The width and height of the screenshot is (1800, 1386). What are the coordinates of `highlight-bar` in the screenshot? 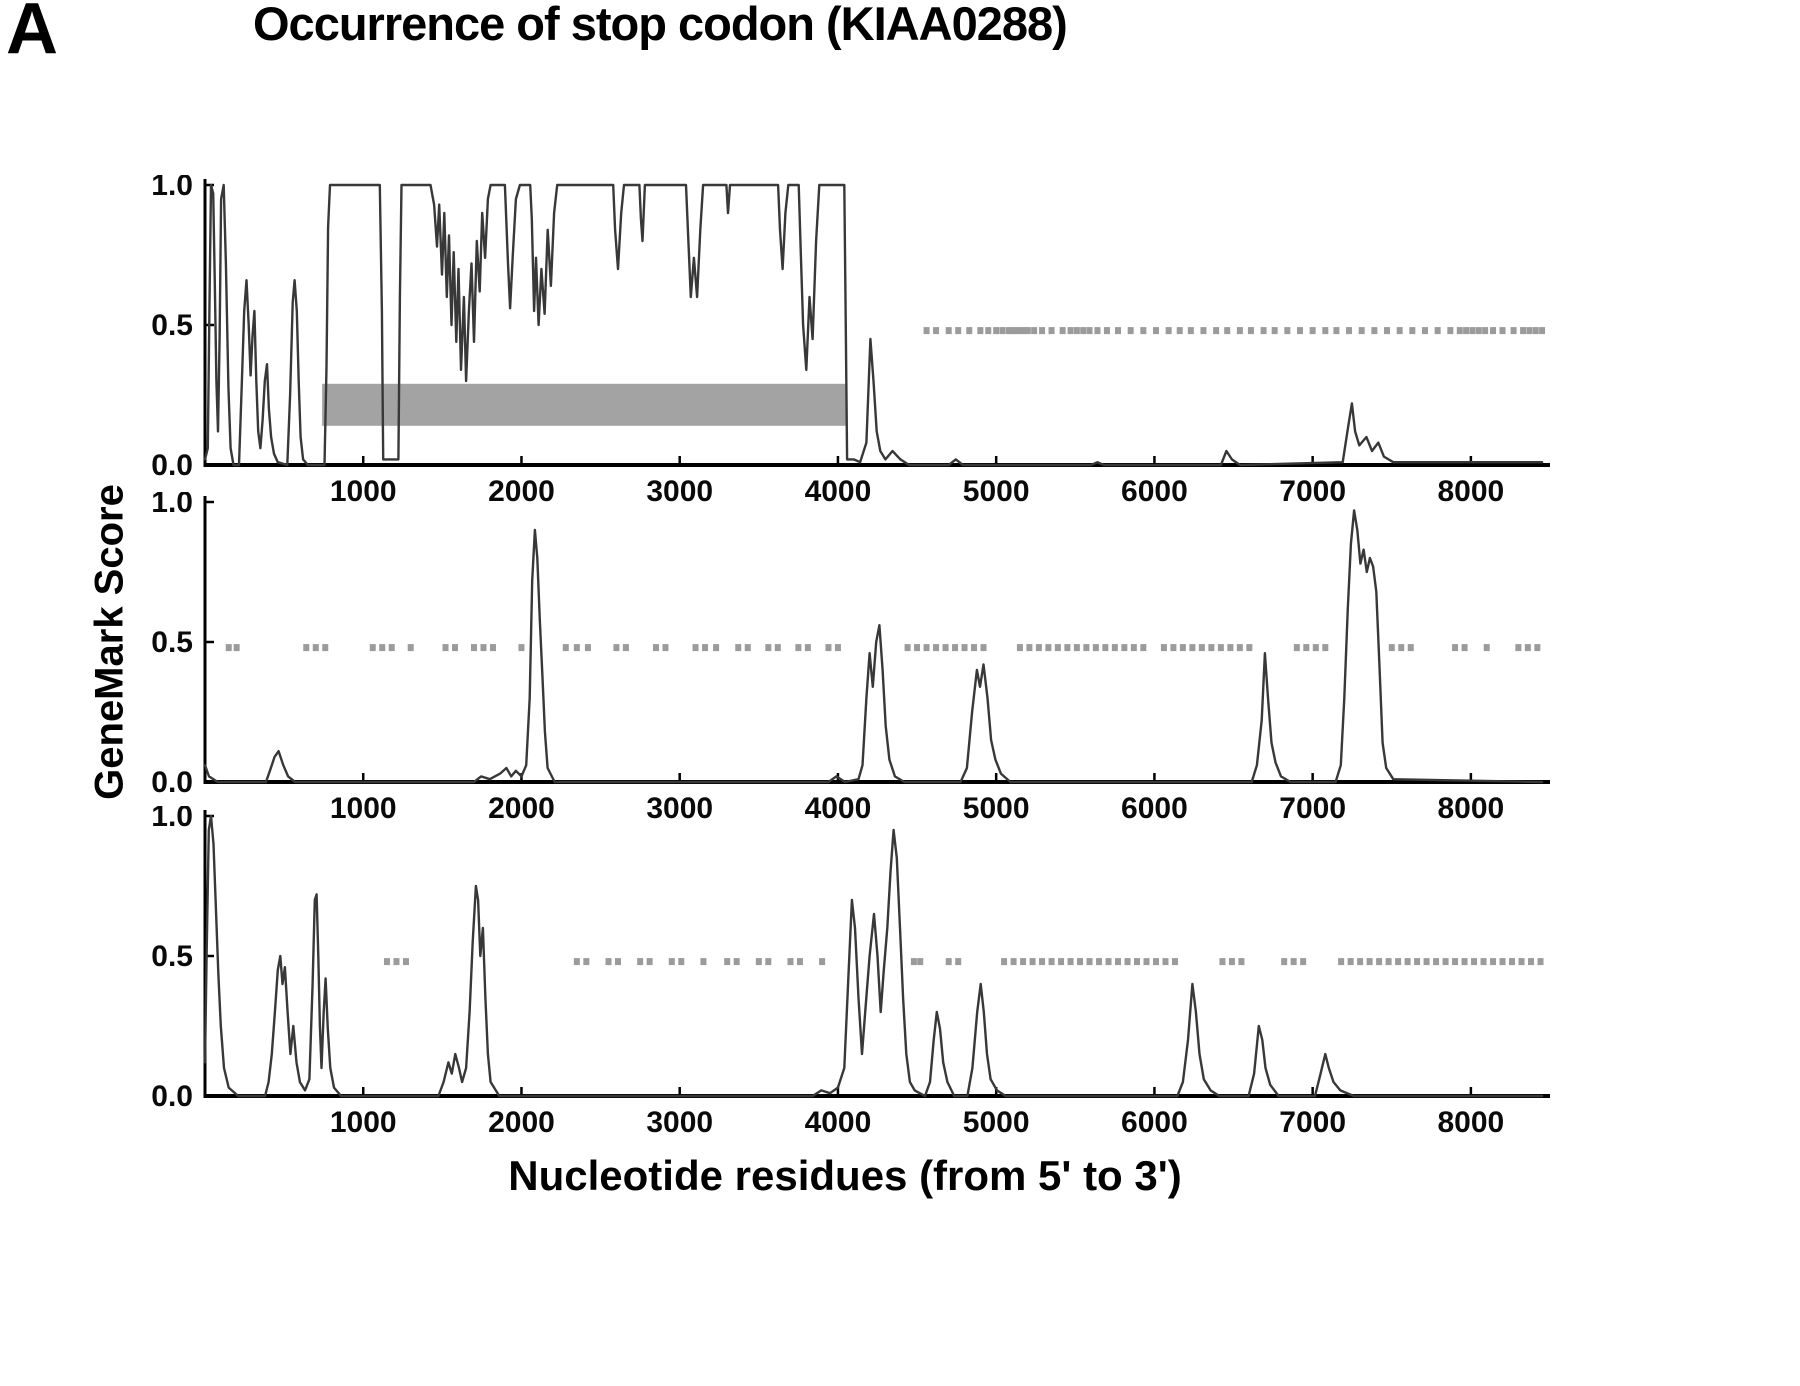 It's located at (584, 404).